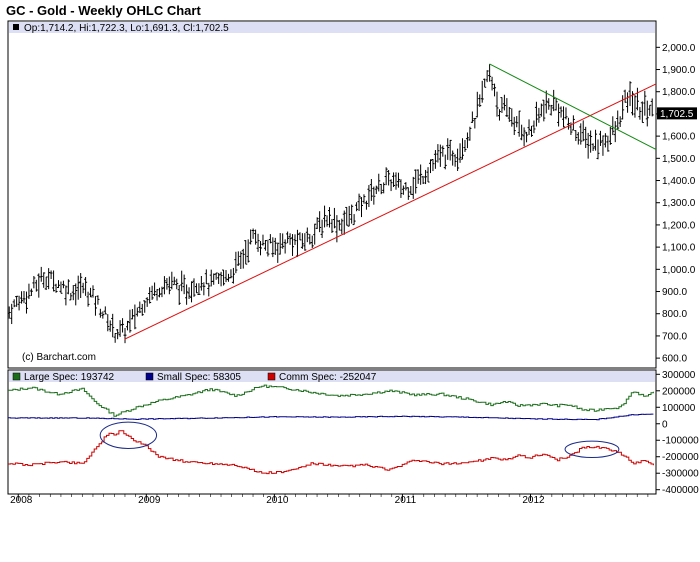 This screenshot has width=700, height=562. I want to click on price-tick-label: 1,300.0, so click(679, 203).